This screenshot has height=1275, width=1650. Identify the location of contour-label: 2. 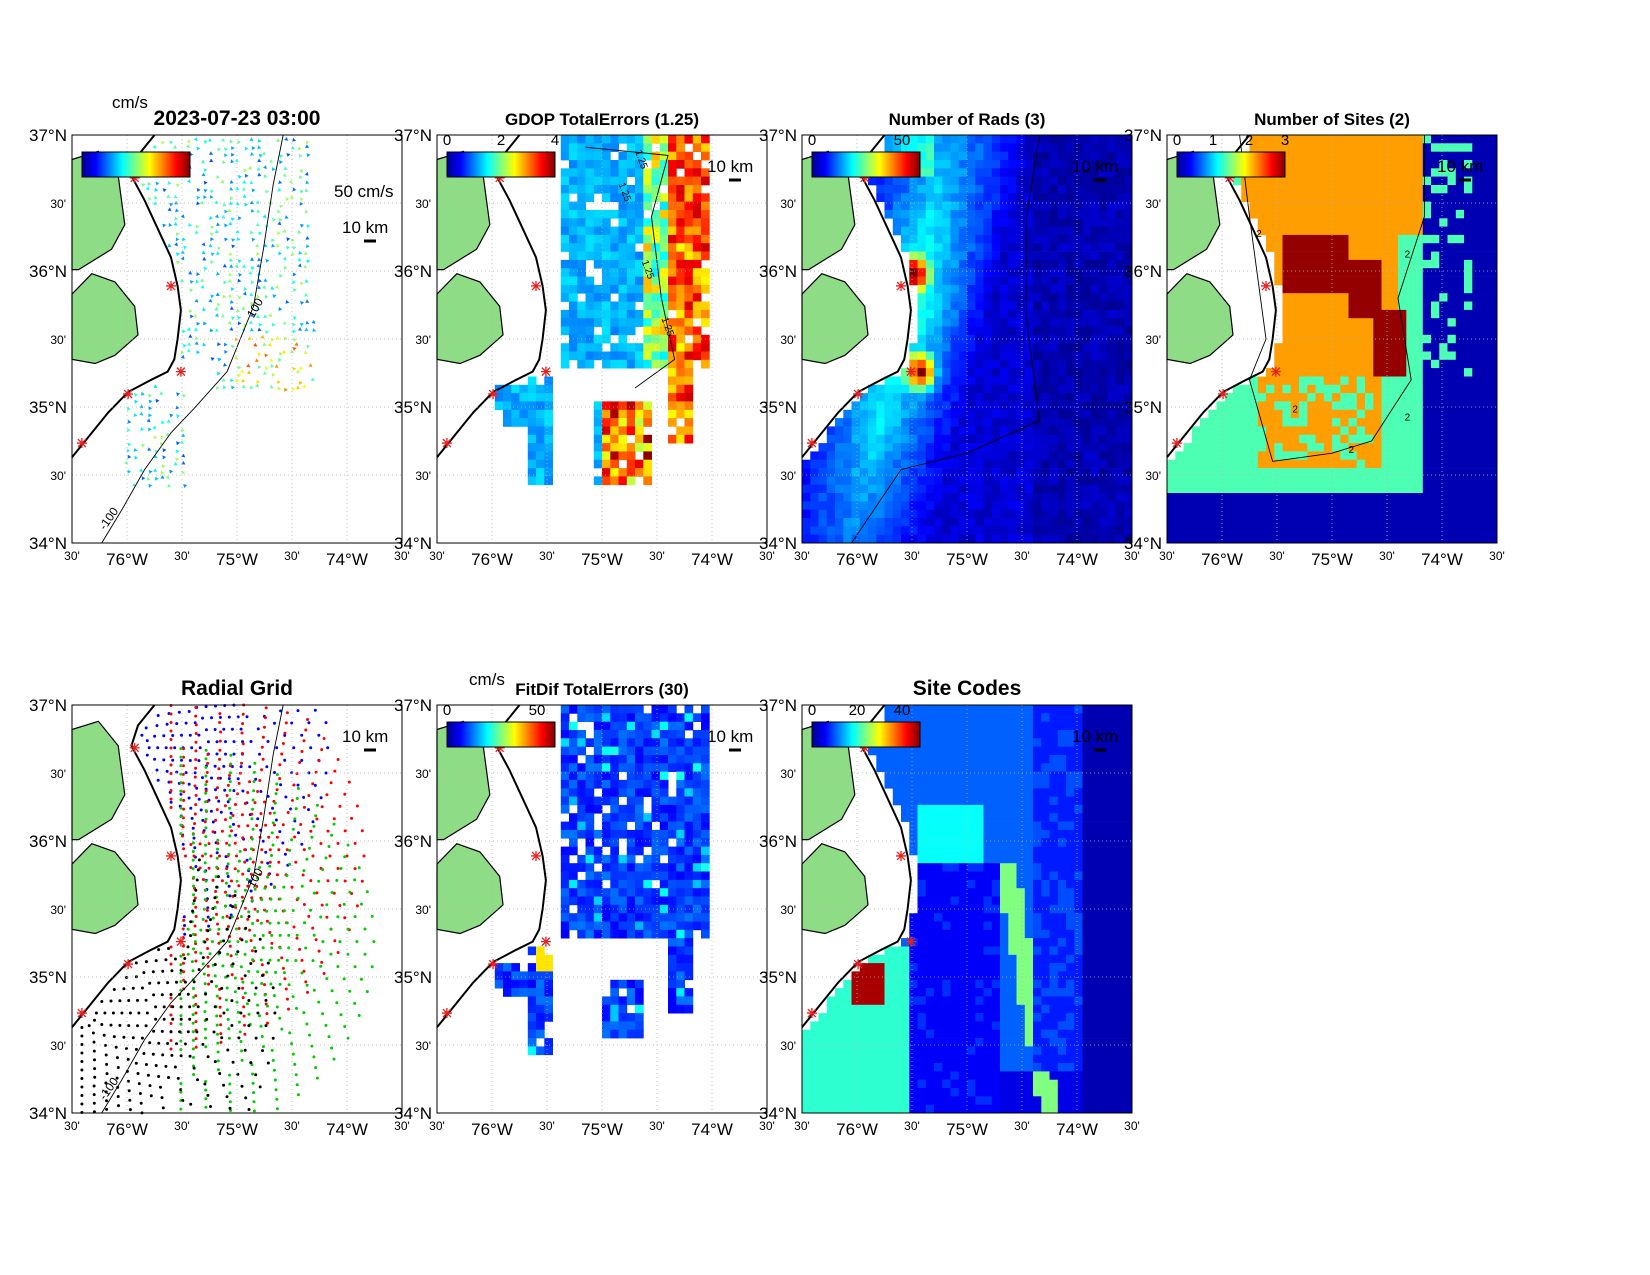
(1408, 254).